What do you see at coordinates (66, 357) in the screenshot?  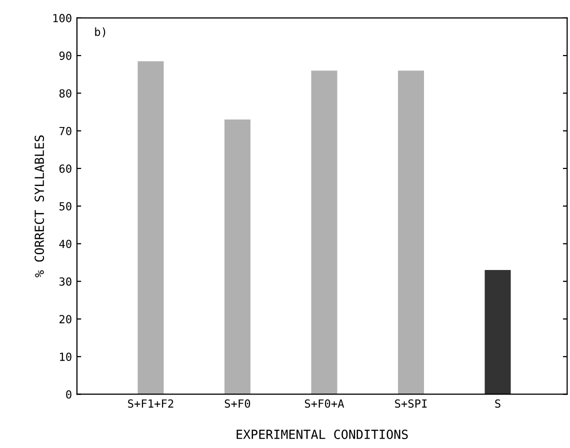 I see `y-tick-label: 10` at bounding box center [66, 357].